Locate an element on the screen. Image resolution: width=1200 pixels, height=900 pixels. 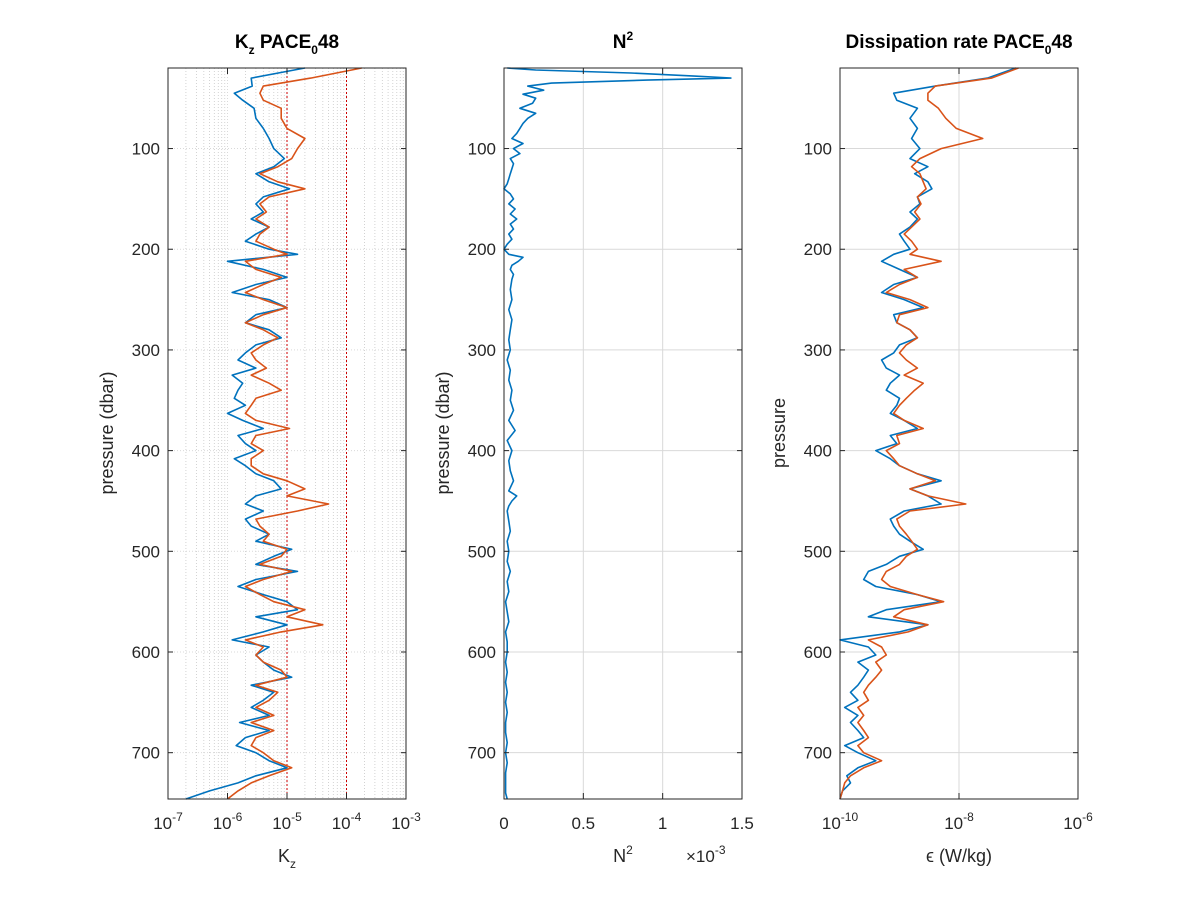
epsilon-ylabel: pressure is located at coordinates (779, 433).